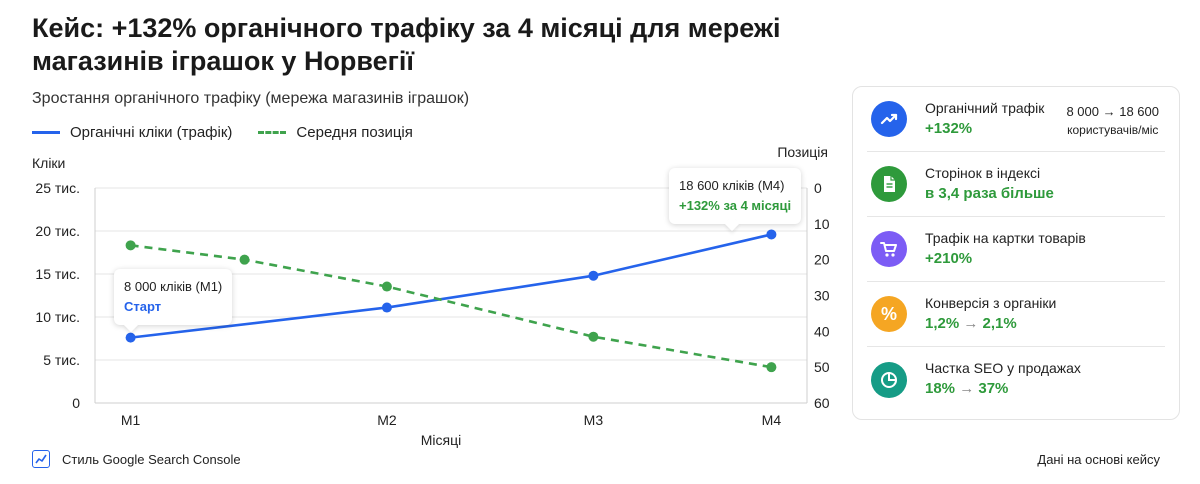 This screenshot has width=1200, height=484. I want to click on y-left-tick-label: 10 тис., so click(57, 317).